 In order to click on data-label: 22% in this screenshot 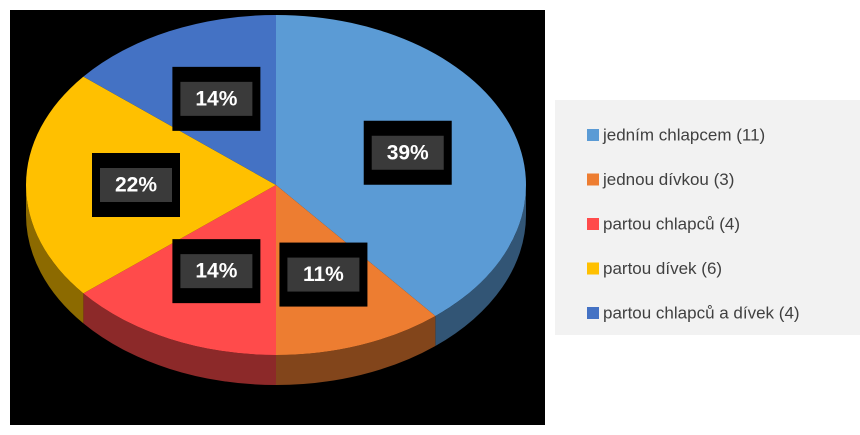, I will do `click(136, 185)`.